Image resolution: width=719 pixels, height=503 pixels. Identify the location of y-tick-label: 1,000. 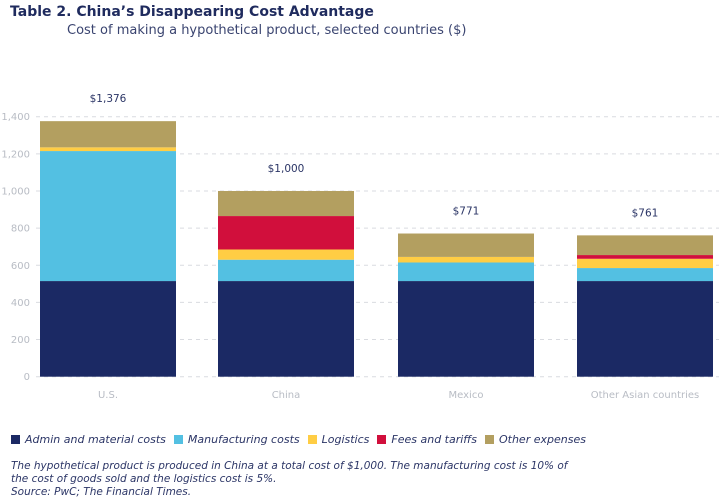
(15, 191).